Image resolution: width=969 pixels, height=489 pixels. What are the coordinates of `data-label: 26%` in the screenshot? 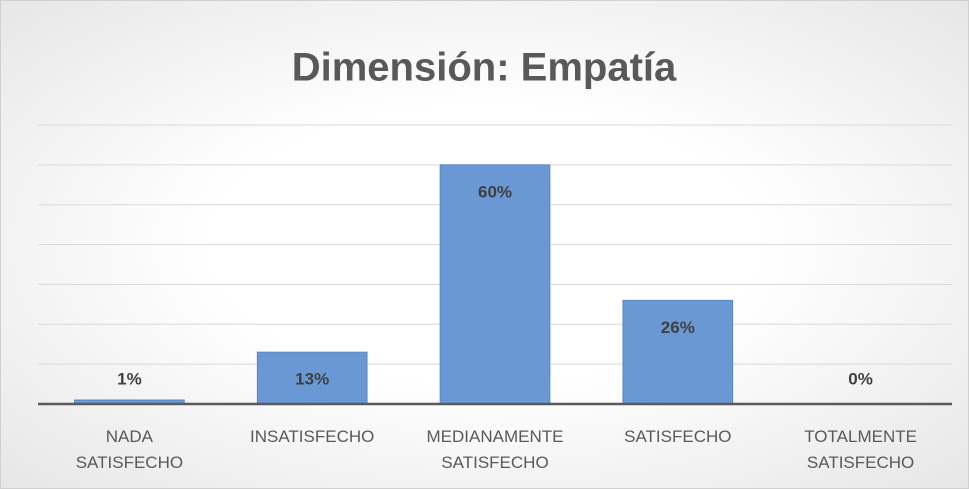 It's located at (678, 327).